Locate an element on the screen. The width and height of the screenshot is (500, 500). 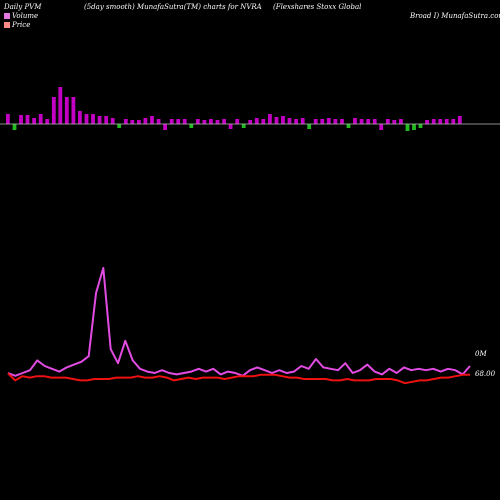
volume-axis-label: 0M is located at coordinates (481, 354).